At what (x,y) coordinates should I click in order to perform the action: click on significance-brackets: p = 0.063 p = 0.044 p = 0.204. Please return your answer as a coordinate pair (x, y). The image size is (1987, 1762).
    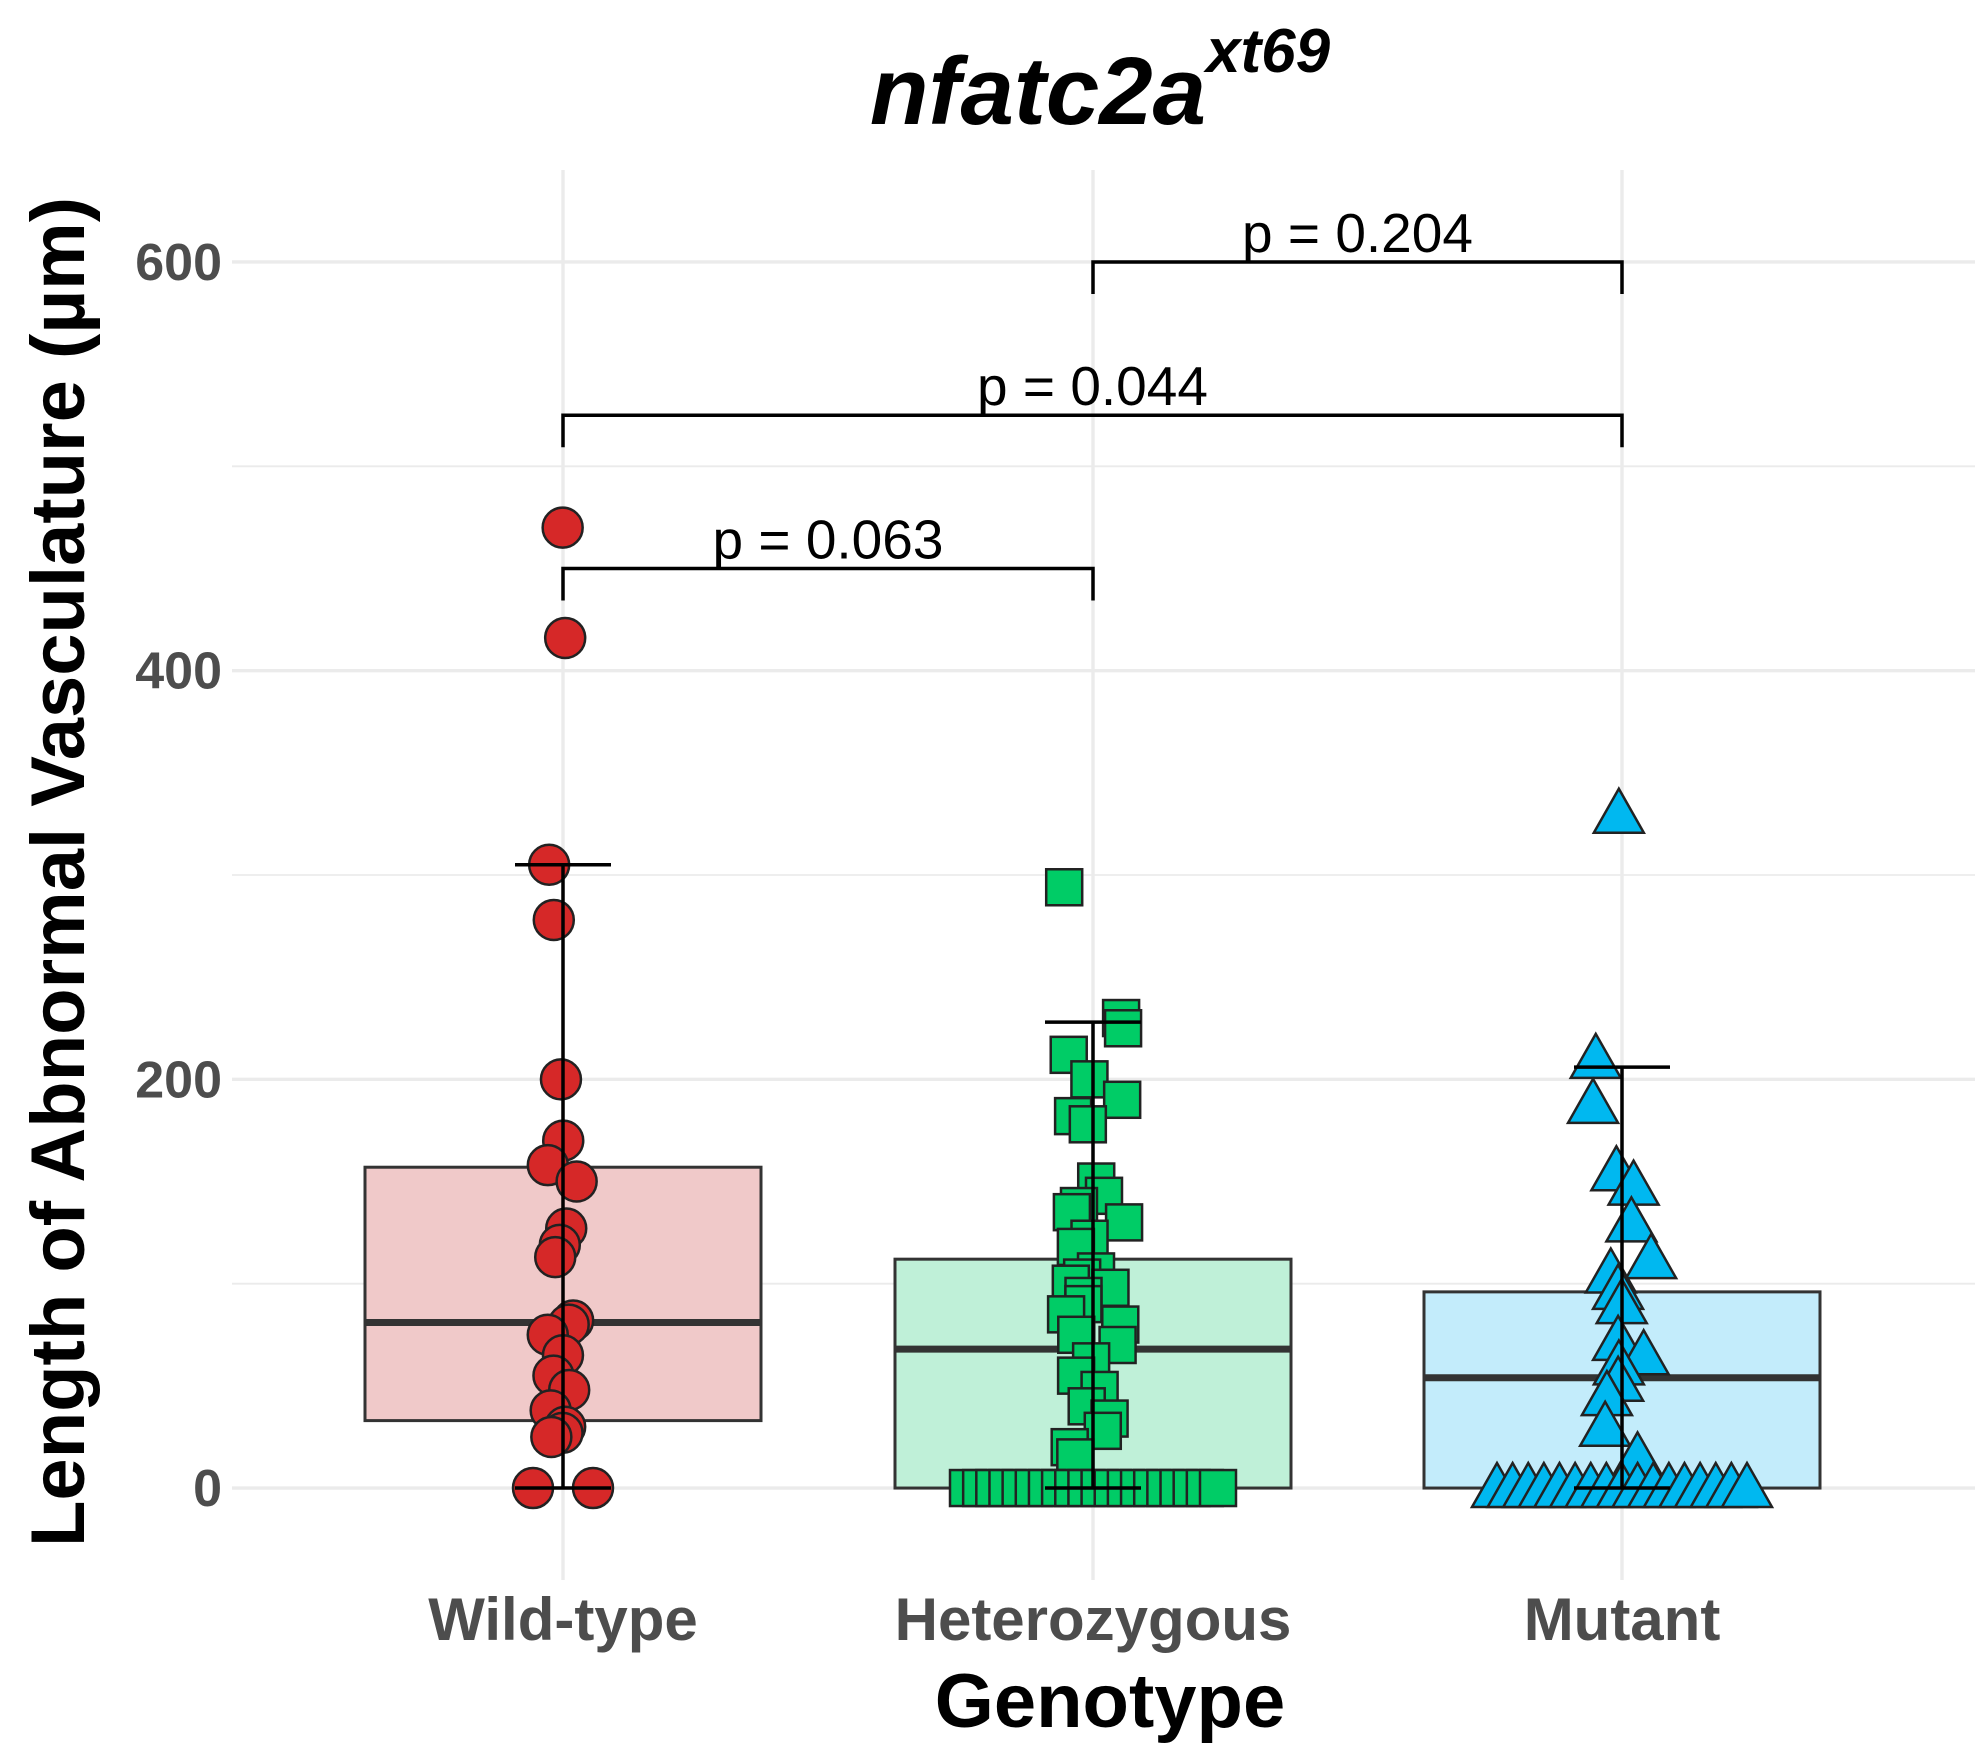
    Looking at the image, I should click on (1092, 401).